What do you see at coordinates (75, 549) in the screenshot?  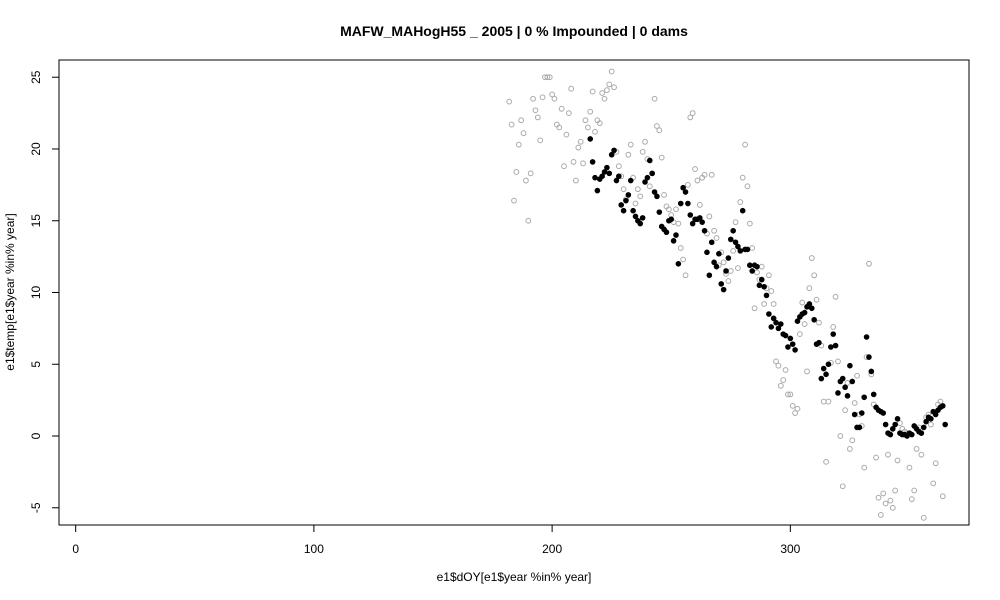 I see `x-tick-label: 0` at bounding box center [75, 549].